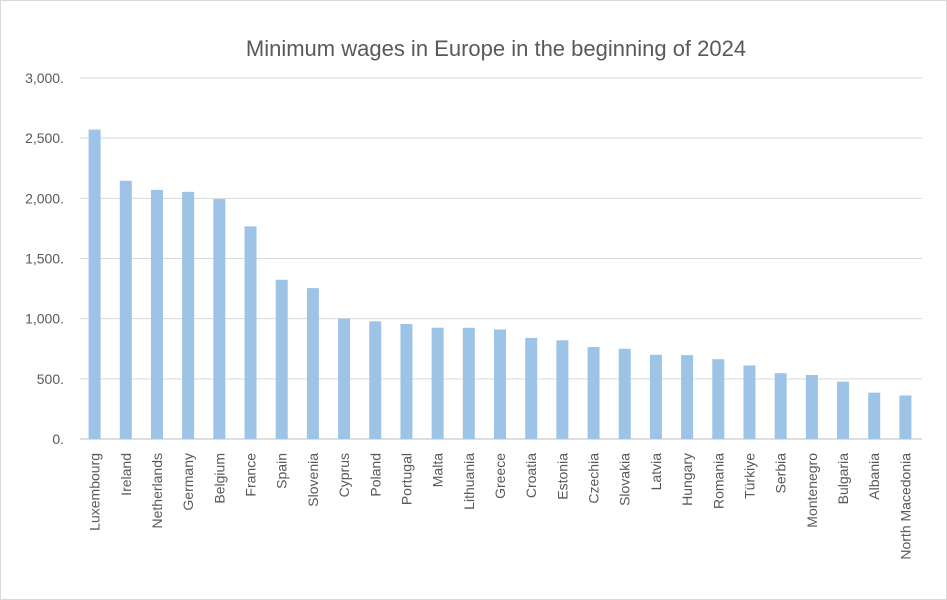 The height and width of the screenshot is (600, 947). Describe the element at coordinates (156, 314) in the screenshot. I see `bar-netherlands` at that location.